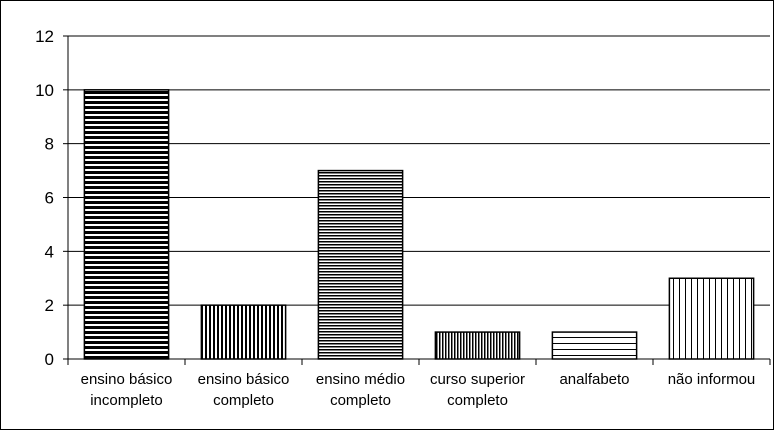 This screenshot has width=774, height=434. What do you see at coordinates (594, 379) in the screenshot?
I see `x-category-label: analfabeto` at bounding box center [594, 379].